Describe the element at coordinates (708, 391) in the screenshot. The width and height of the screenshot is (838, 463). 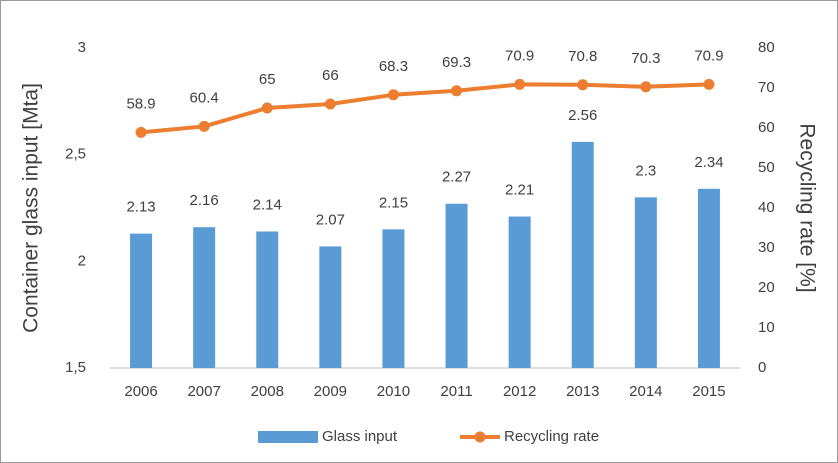
I see `x-tick-label: 2015` at that location.